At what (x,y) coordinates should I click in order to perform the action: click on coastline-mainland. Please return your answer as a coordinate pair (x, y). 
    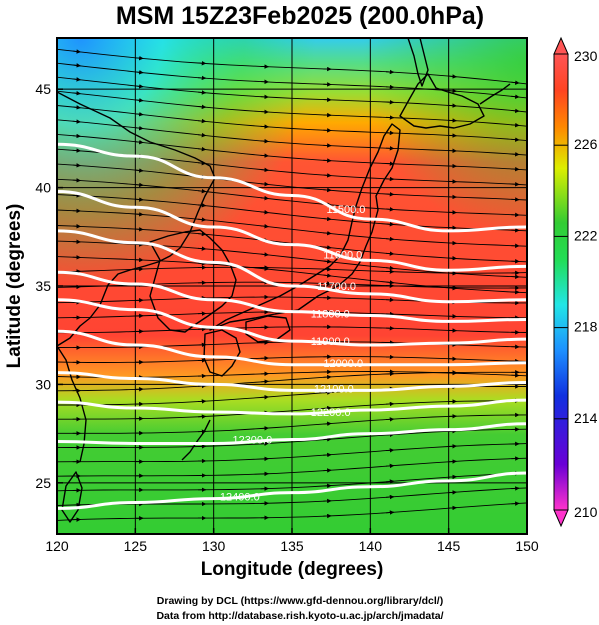
    Looking at the image, I should click on (72, 404).